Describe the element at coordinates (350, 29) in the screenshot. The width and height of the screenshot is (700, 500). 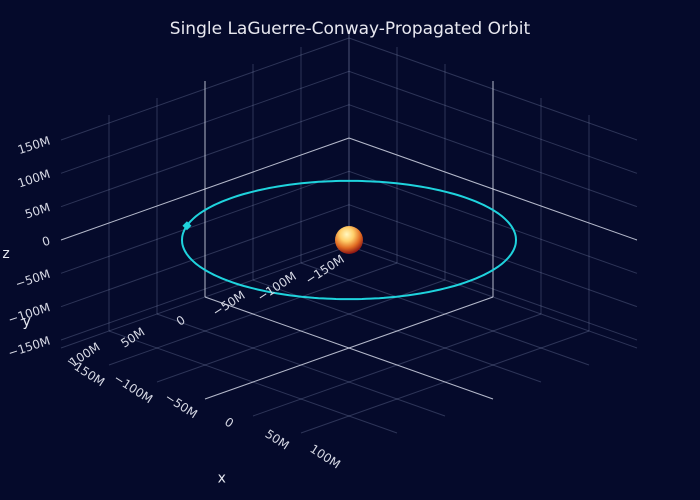
I see `chart-title: Single LaGuerre-Conway-Propagated Orbit` at that location.